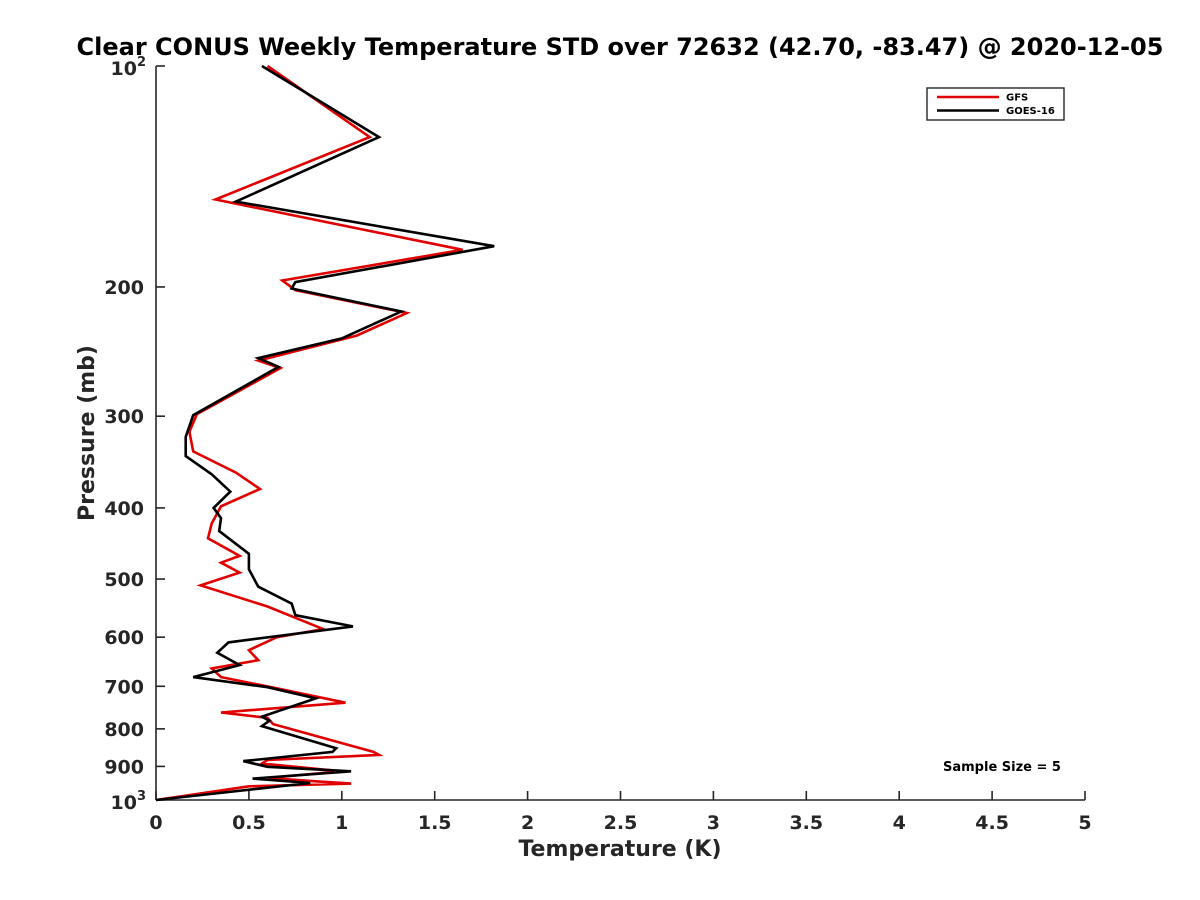  Describe the element at coordinates (124, 767) in the screenshot. I see `y-tick-label: 900` at that location.